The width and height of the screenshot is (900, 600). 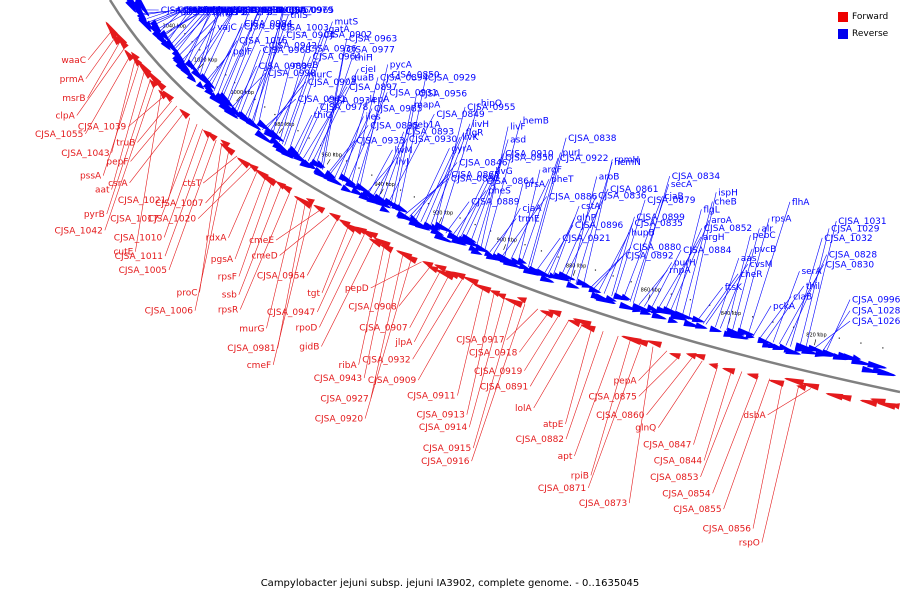 I want to click on reverse-gene-label: ispH, so click(x=728, y=193).